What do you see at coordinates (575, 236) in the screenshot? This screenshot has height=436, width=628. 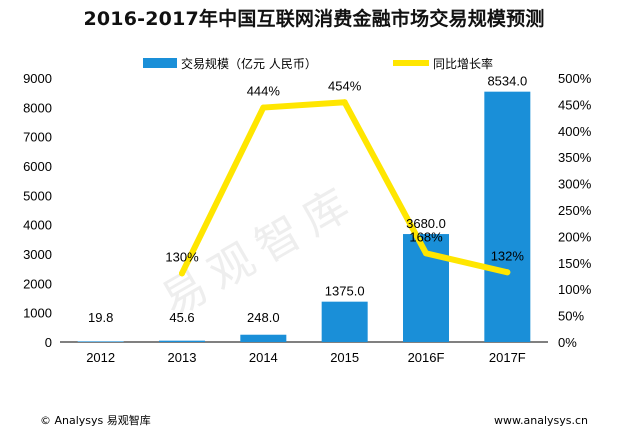 I see `y-right-tick-label: 200%` at bounding box center [575, 236].